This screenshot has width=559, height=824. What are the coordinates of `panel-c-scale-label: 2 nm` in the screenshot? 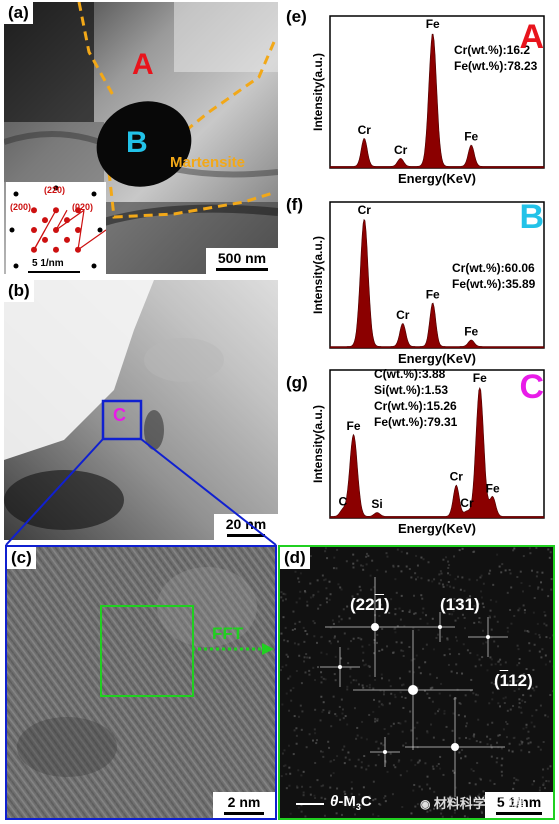 It's located at (244, 802).